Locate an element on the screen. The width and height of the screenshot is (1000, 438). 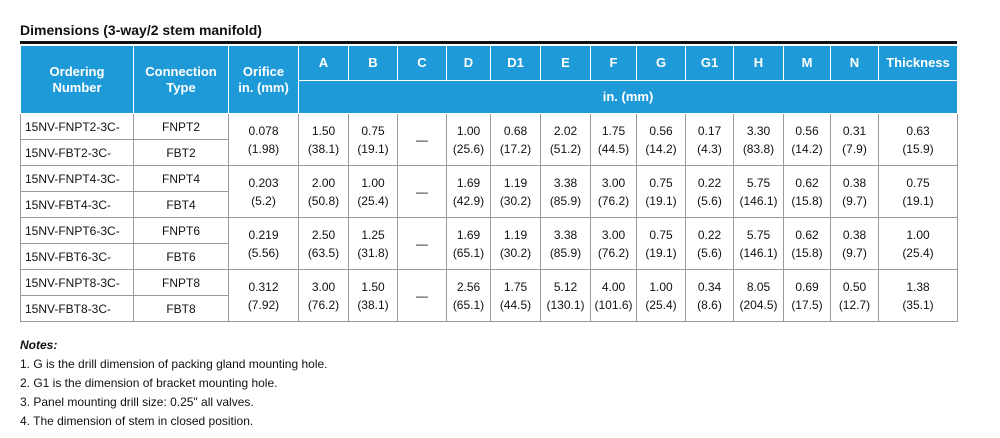
cell-line: (15.8) is located at coordinates (807, 200).